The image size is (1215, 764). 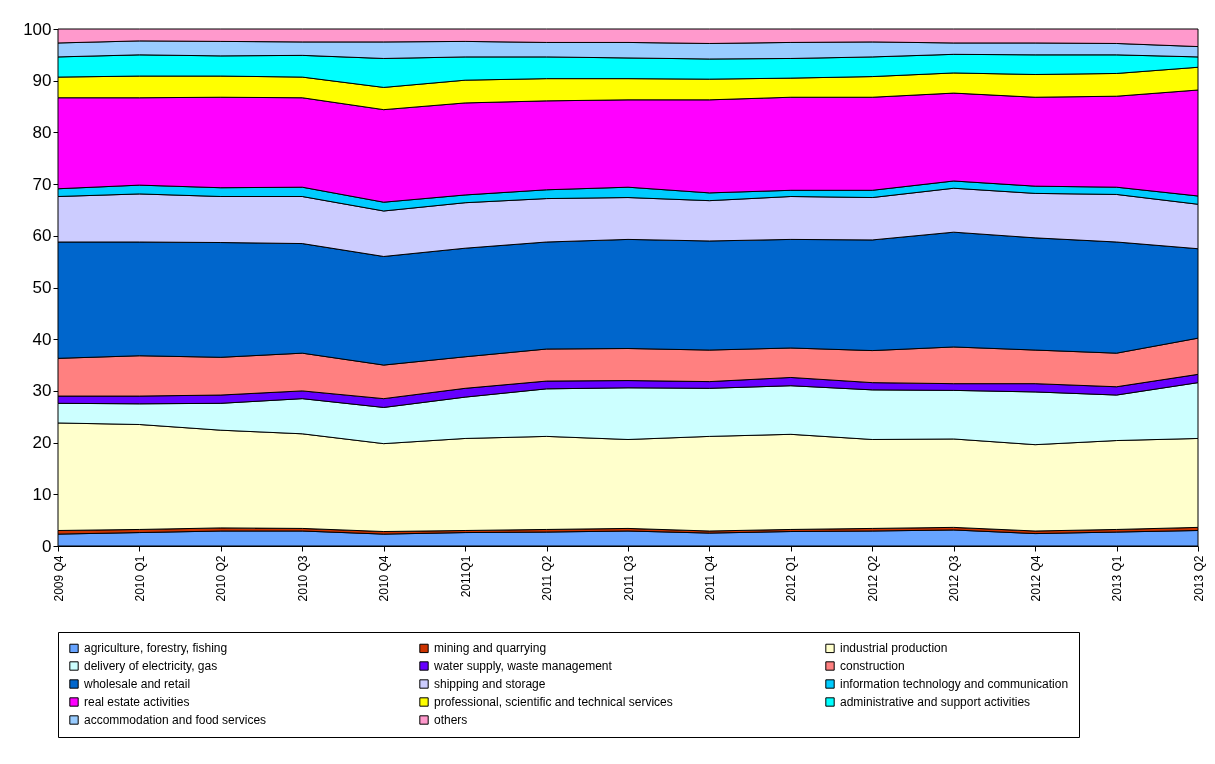 I want to click on x-tick-label: 2010 Q2, so click(x=221, y=578).